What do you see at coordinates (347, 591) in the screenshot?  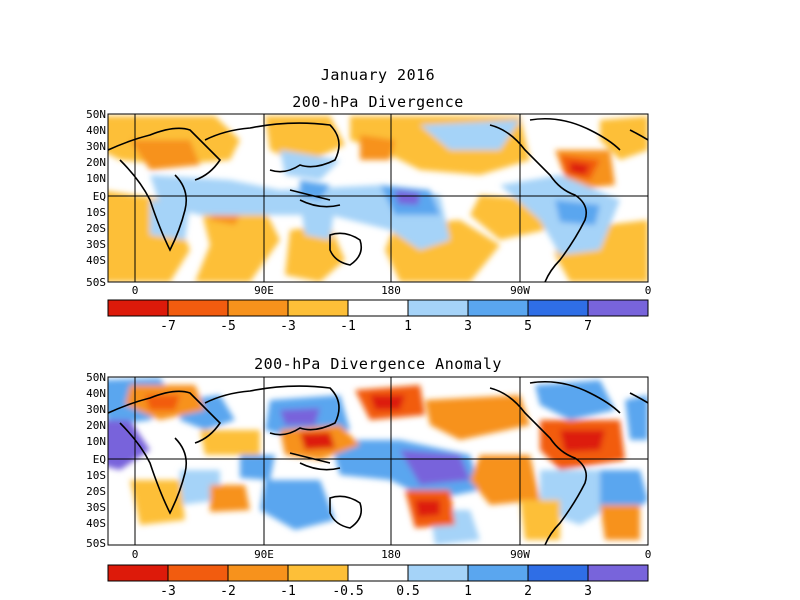 I see `colorbar-label: -0.5` at bounding box center [347, 591].